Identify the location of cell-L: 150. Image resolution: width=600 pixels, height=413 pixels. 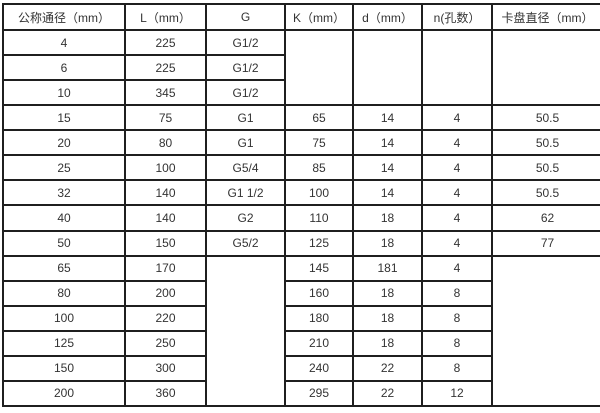
(165, 243).